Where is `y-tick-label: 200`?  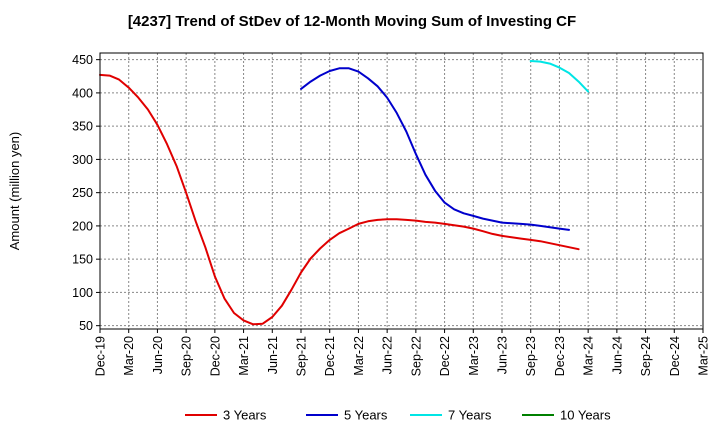
y-tick-label: 200 is located at coordinates (82, 226).